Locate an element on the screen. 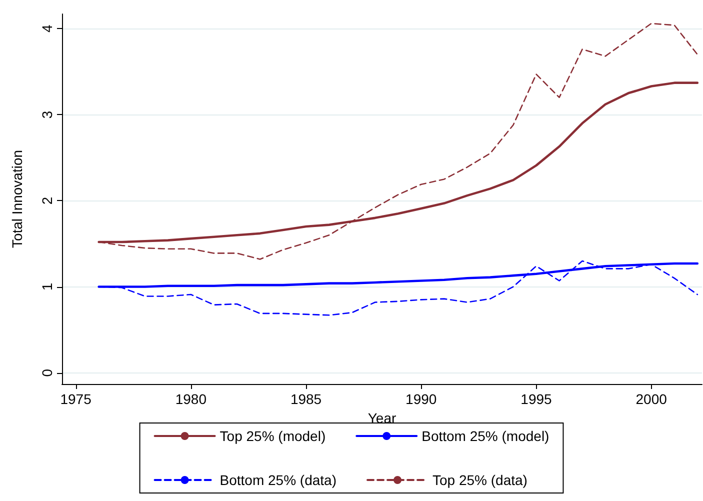 The height and width of the screenshot is (501, 703). y-tick-label: 3 is located at coordinates (47, 114).